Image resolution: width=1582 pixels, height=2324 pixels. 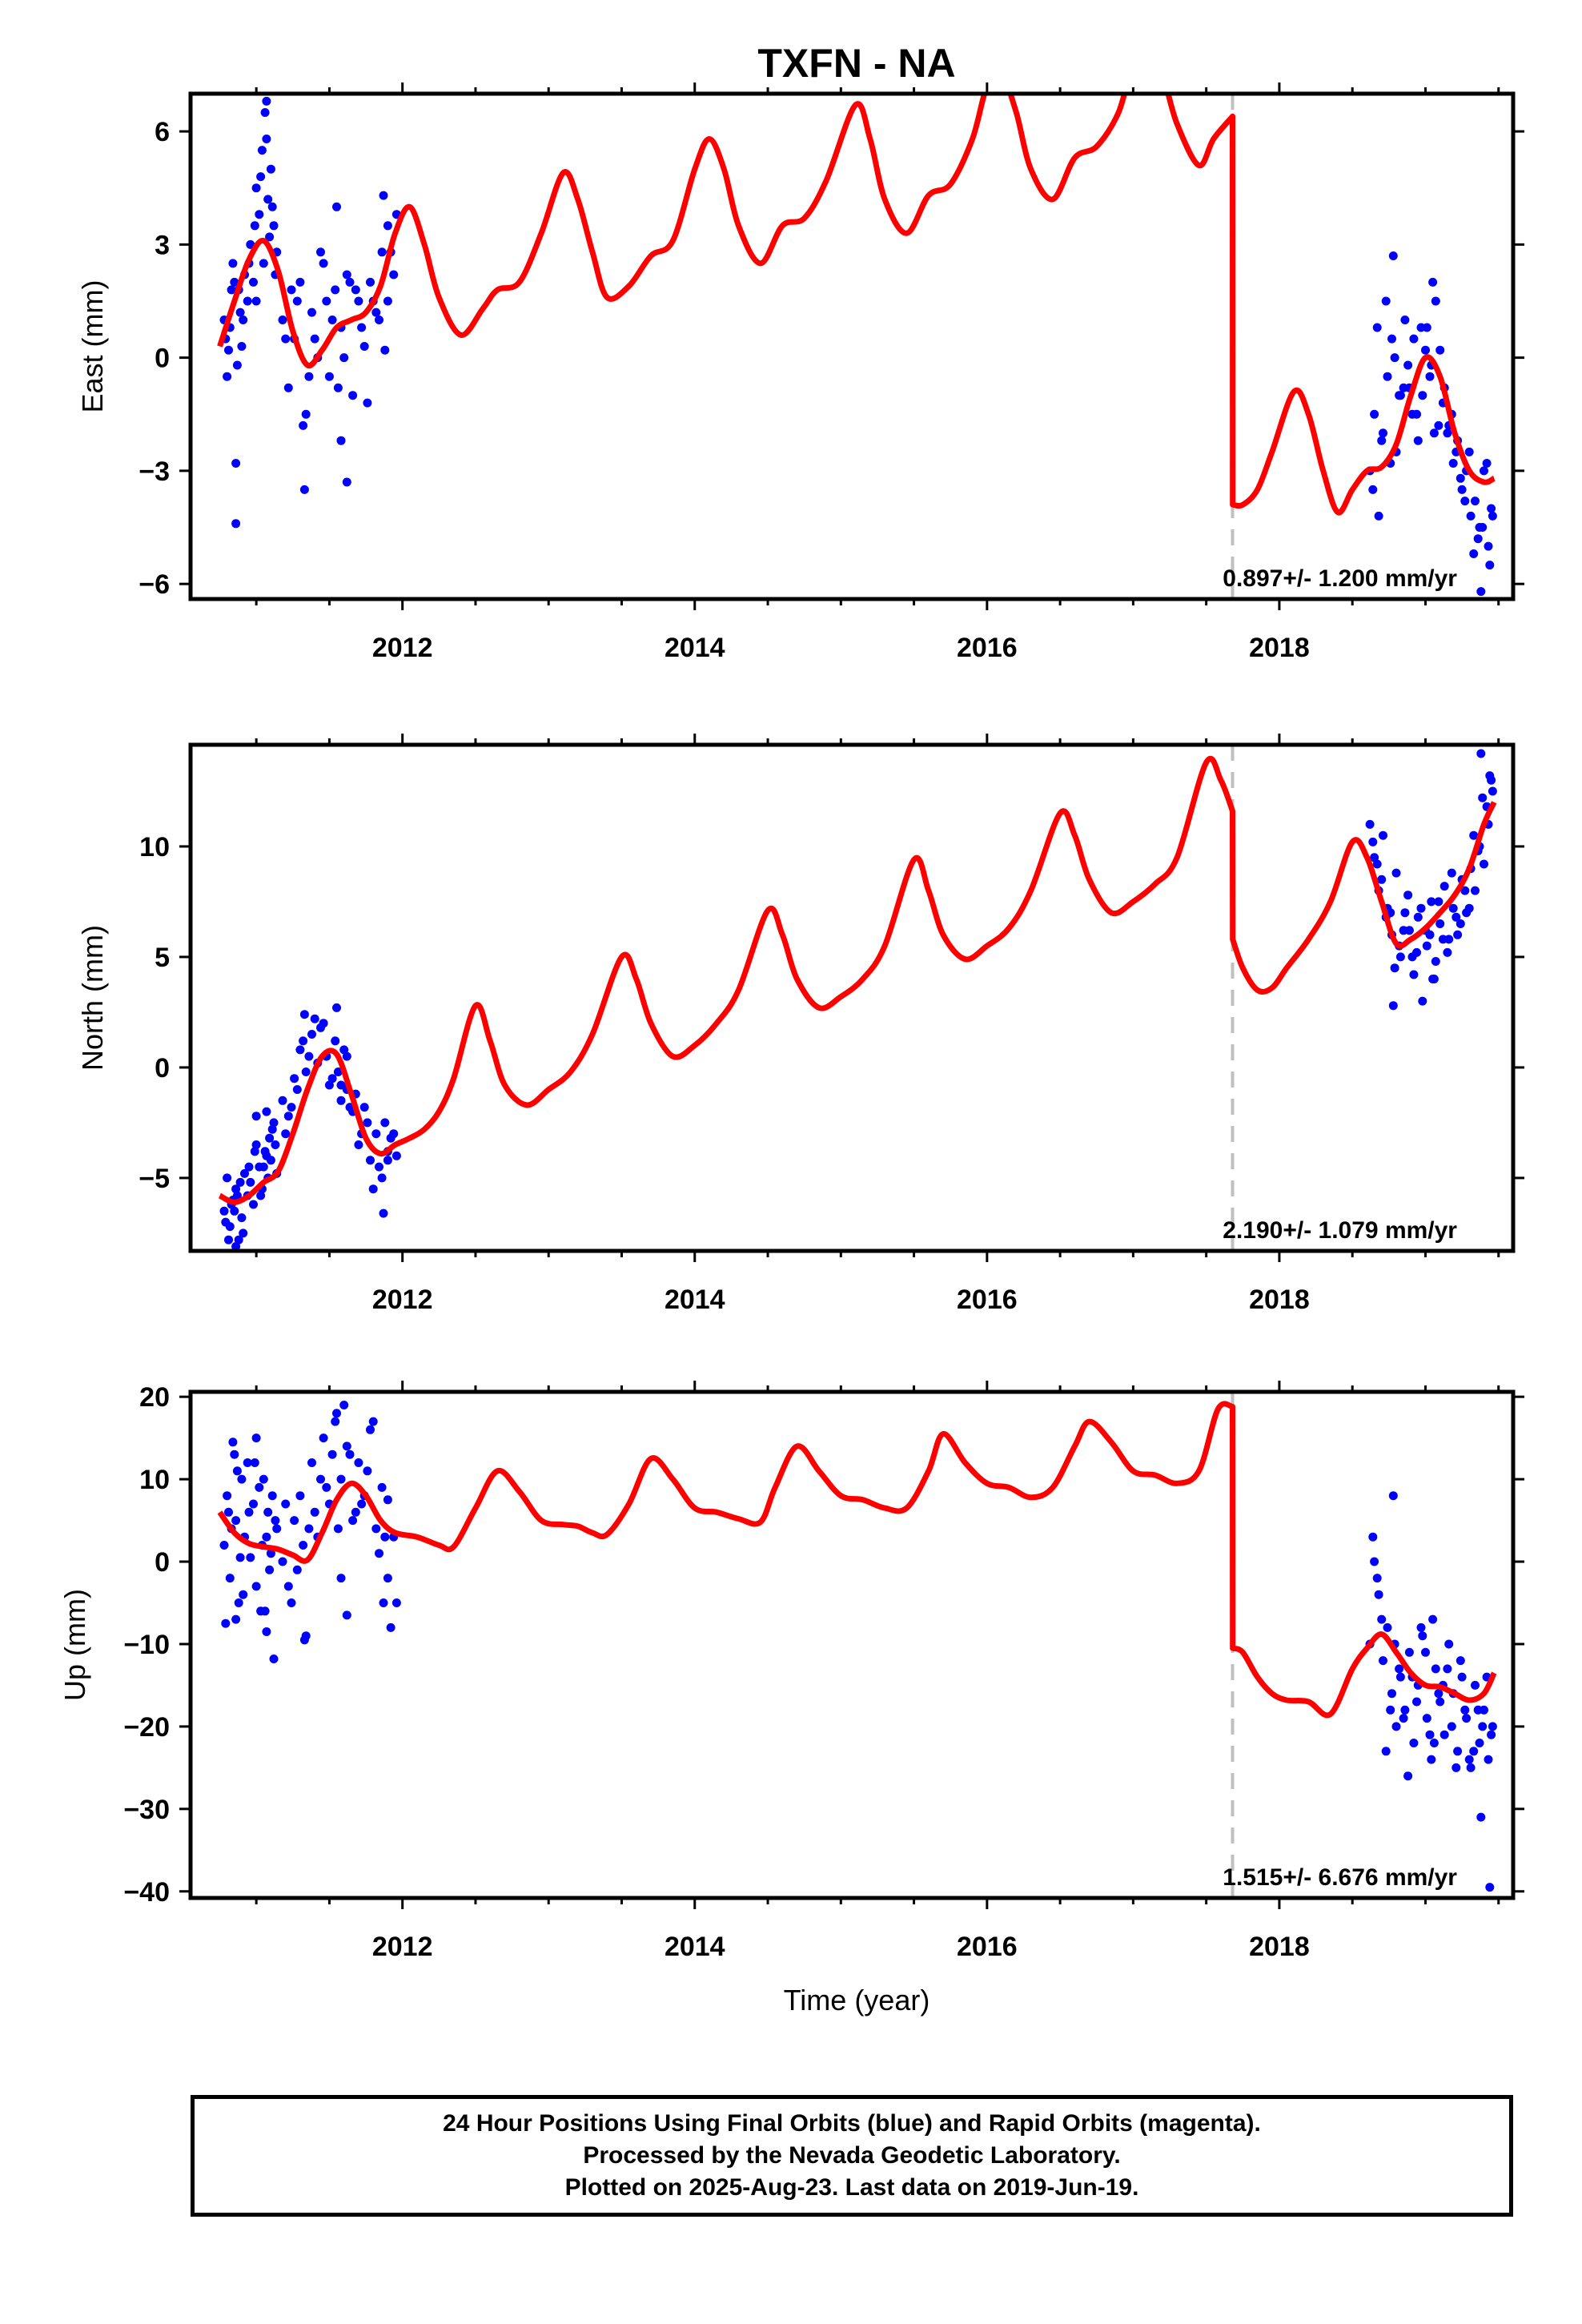 What do you see at coordinates (695, 648) in the screenshot?
I see `east-x-tick-label: 2014` at bounding box center [695, 648].